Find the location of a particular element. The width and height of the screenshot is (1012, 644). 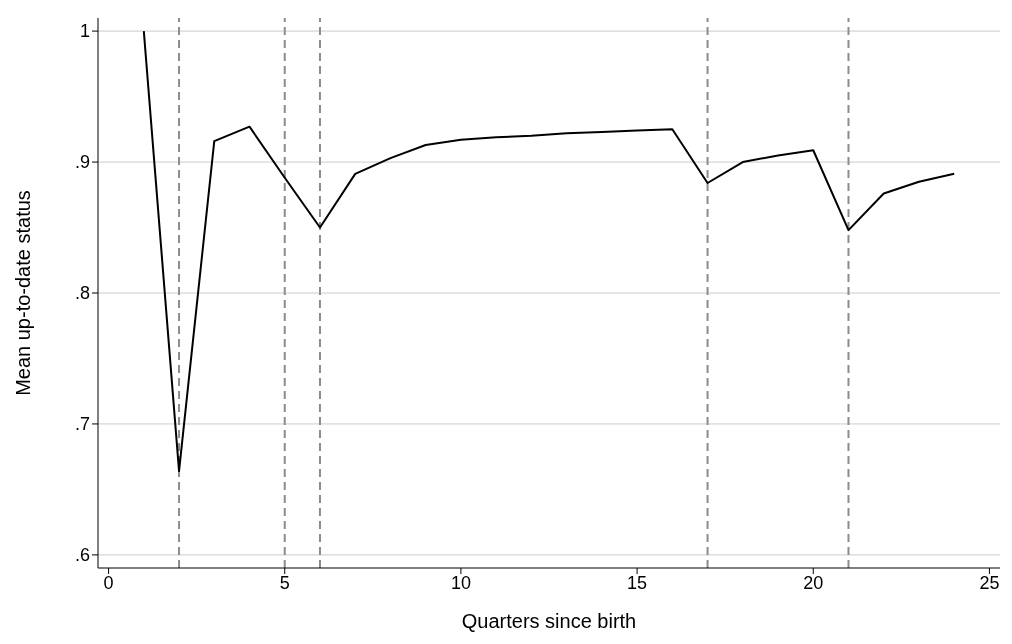

x-tick-label: 10 is located at coordinates (460, 582).